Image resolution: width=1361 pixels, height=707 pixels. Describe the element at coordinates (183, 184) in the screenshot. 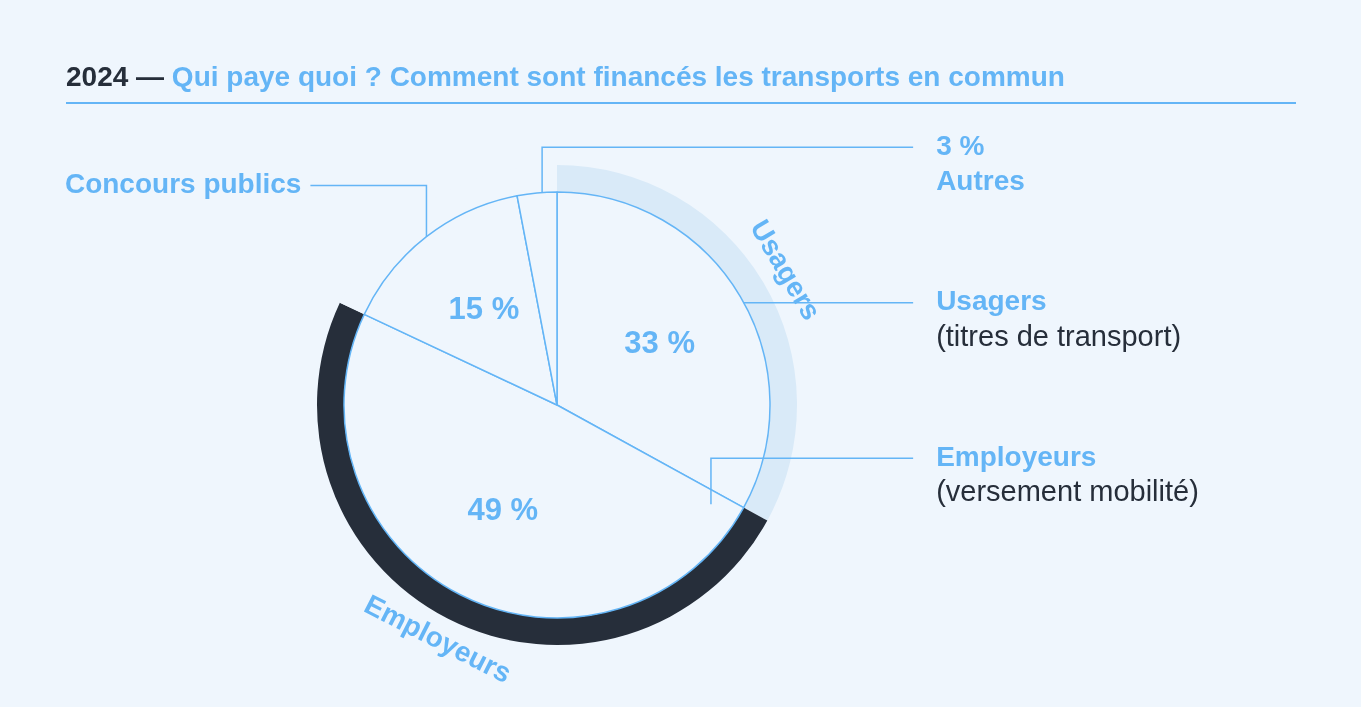

I see `slice-label: Concours publics` at that location.